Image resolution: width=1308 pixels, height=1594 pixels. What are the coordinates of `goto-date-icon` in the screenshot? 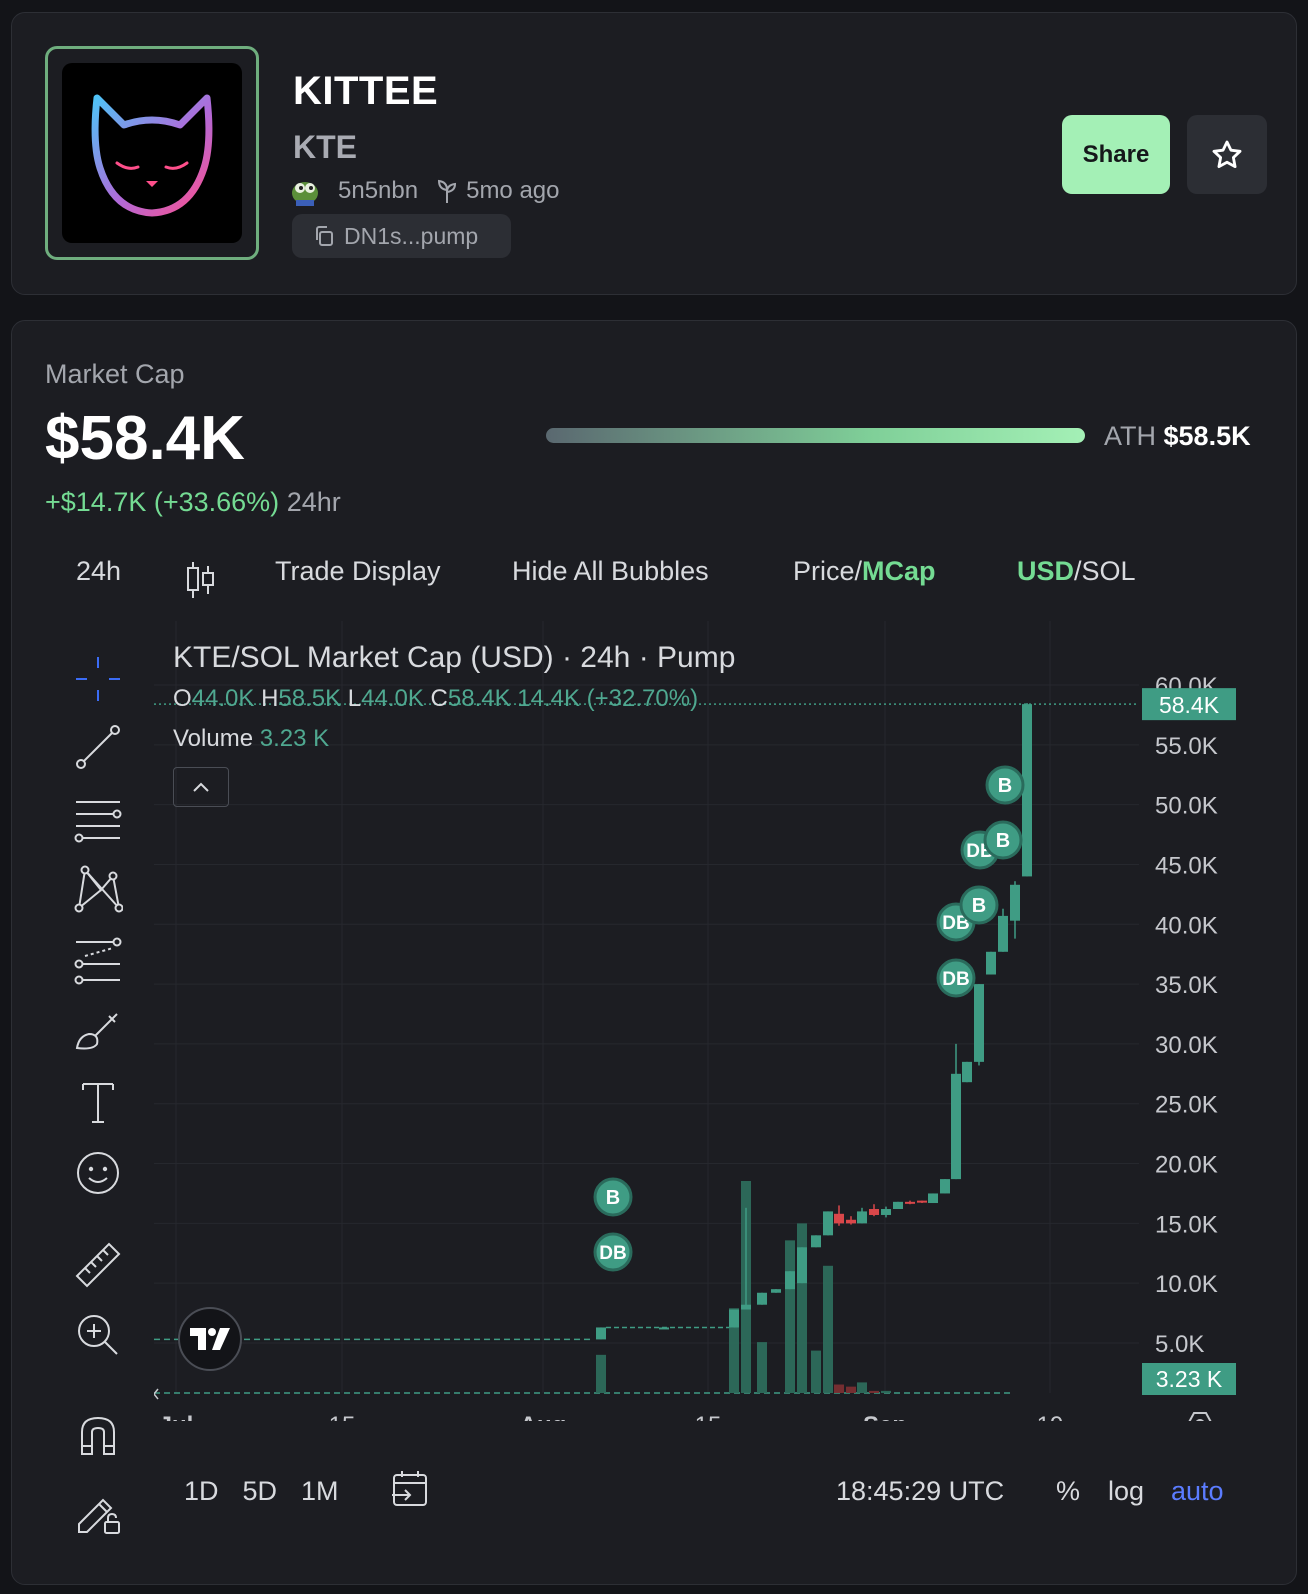 It's located at (410, 1489).